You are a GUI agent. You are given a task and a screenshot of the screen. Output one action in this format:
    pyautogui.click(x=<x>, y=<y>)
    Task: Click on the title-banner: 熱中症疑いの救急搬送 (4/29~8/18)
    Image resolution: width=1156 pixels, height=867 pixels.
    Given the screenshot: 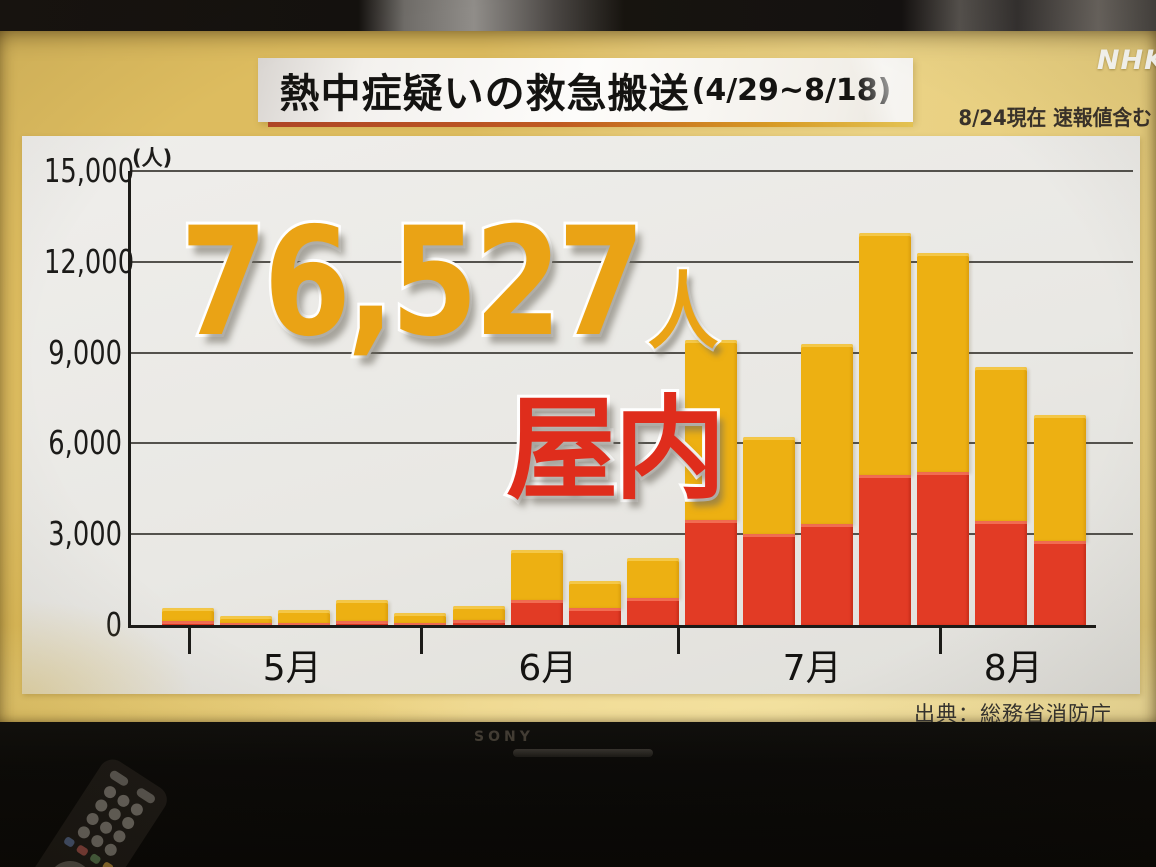 What is the action you would take?
    pyautogui.click(x=585, y=90)
    